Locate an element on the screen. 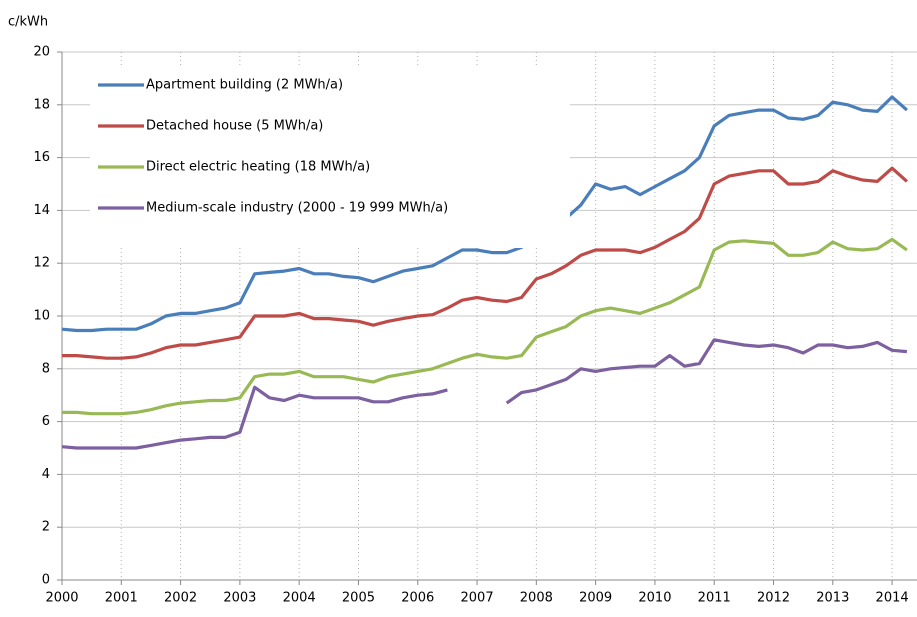 Image resolution: width=917 pixels, height=617 pixels. x-tick-label: 2006 is located at coordinates (417, 598).